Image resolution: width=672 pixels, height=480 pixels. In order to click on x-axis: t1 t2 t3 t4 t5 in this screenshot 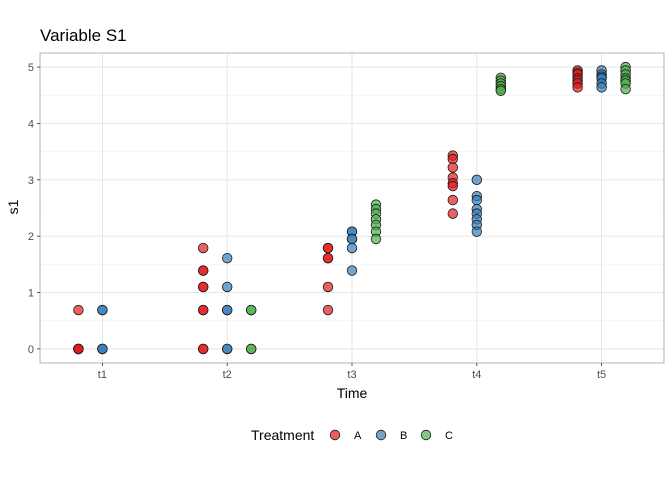, I will do `click(352, 372)`.